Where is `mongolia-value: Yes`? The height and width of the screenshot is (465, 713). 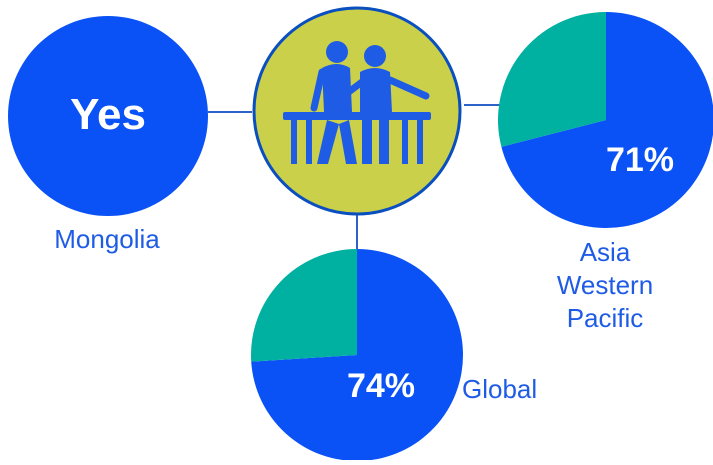
mongolia-value: Yes is located at coordinates (108, 114).